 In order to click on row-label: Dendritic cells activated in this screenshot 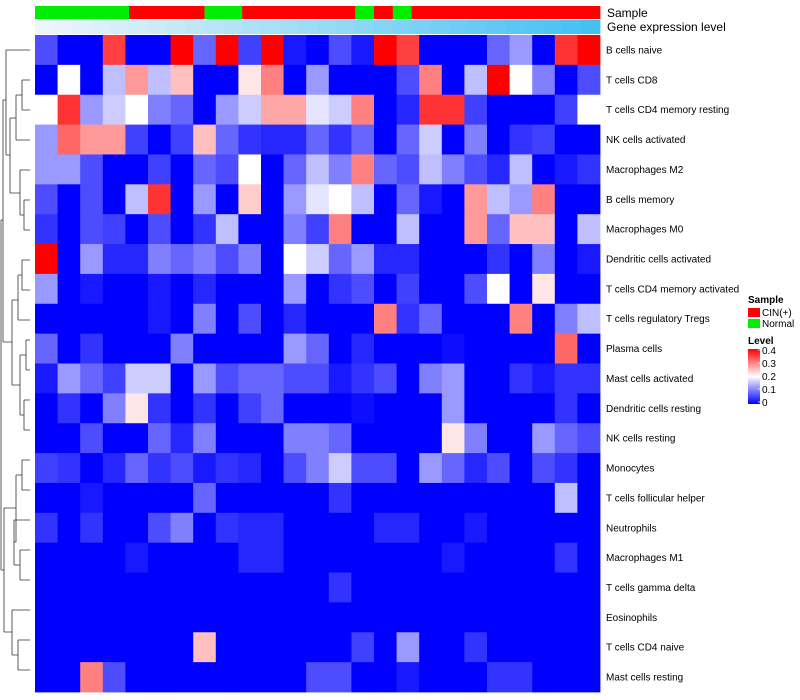, I will do `click(658, 259)`.